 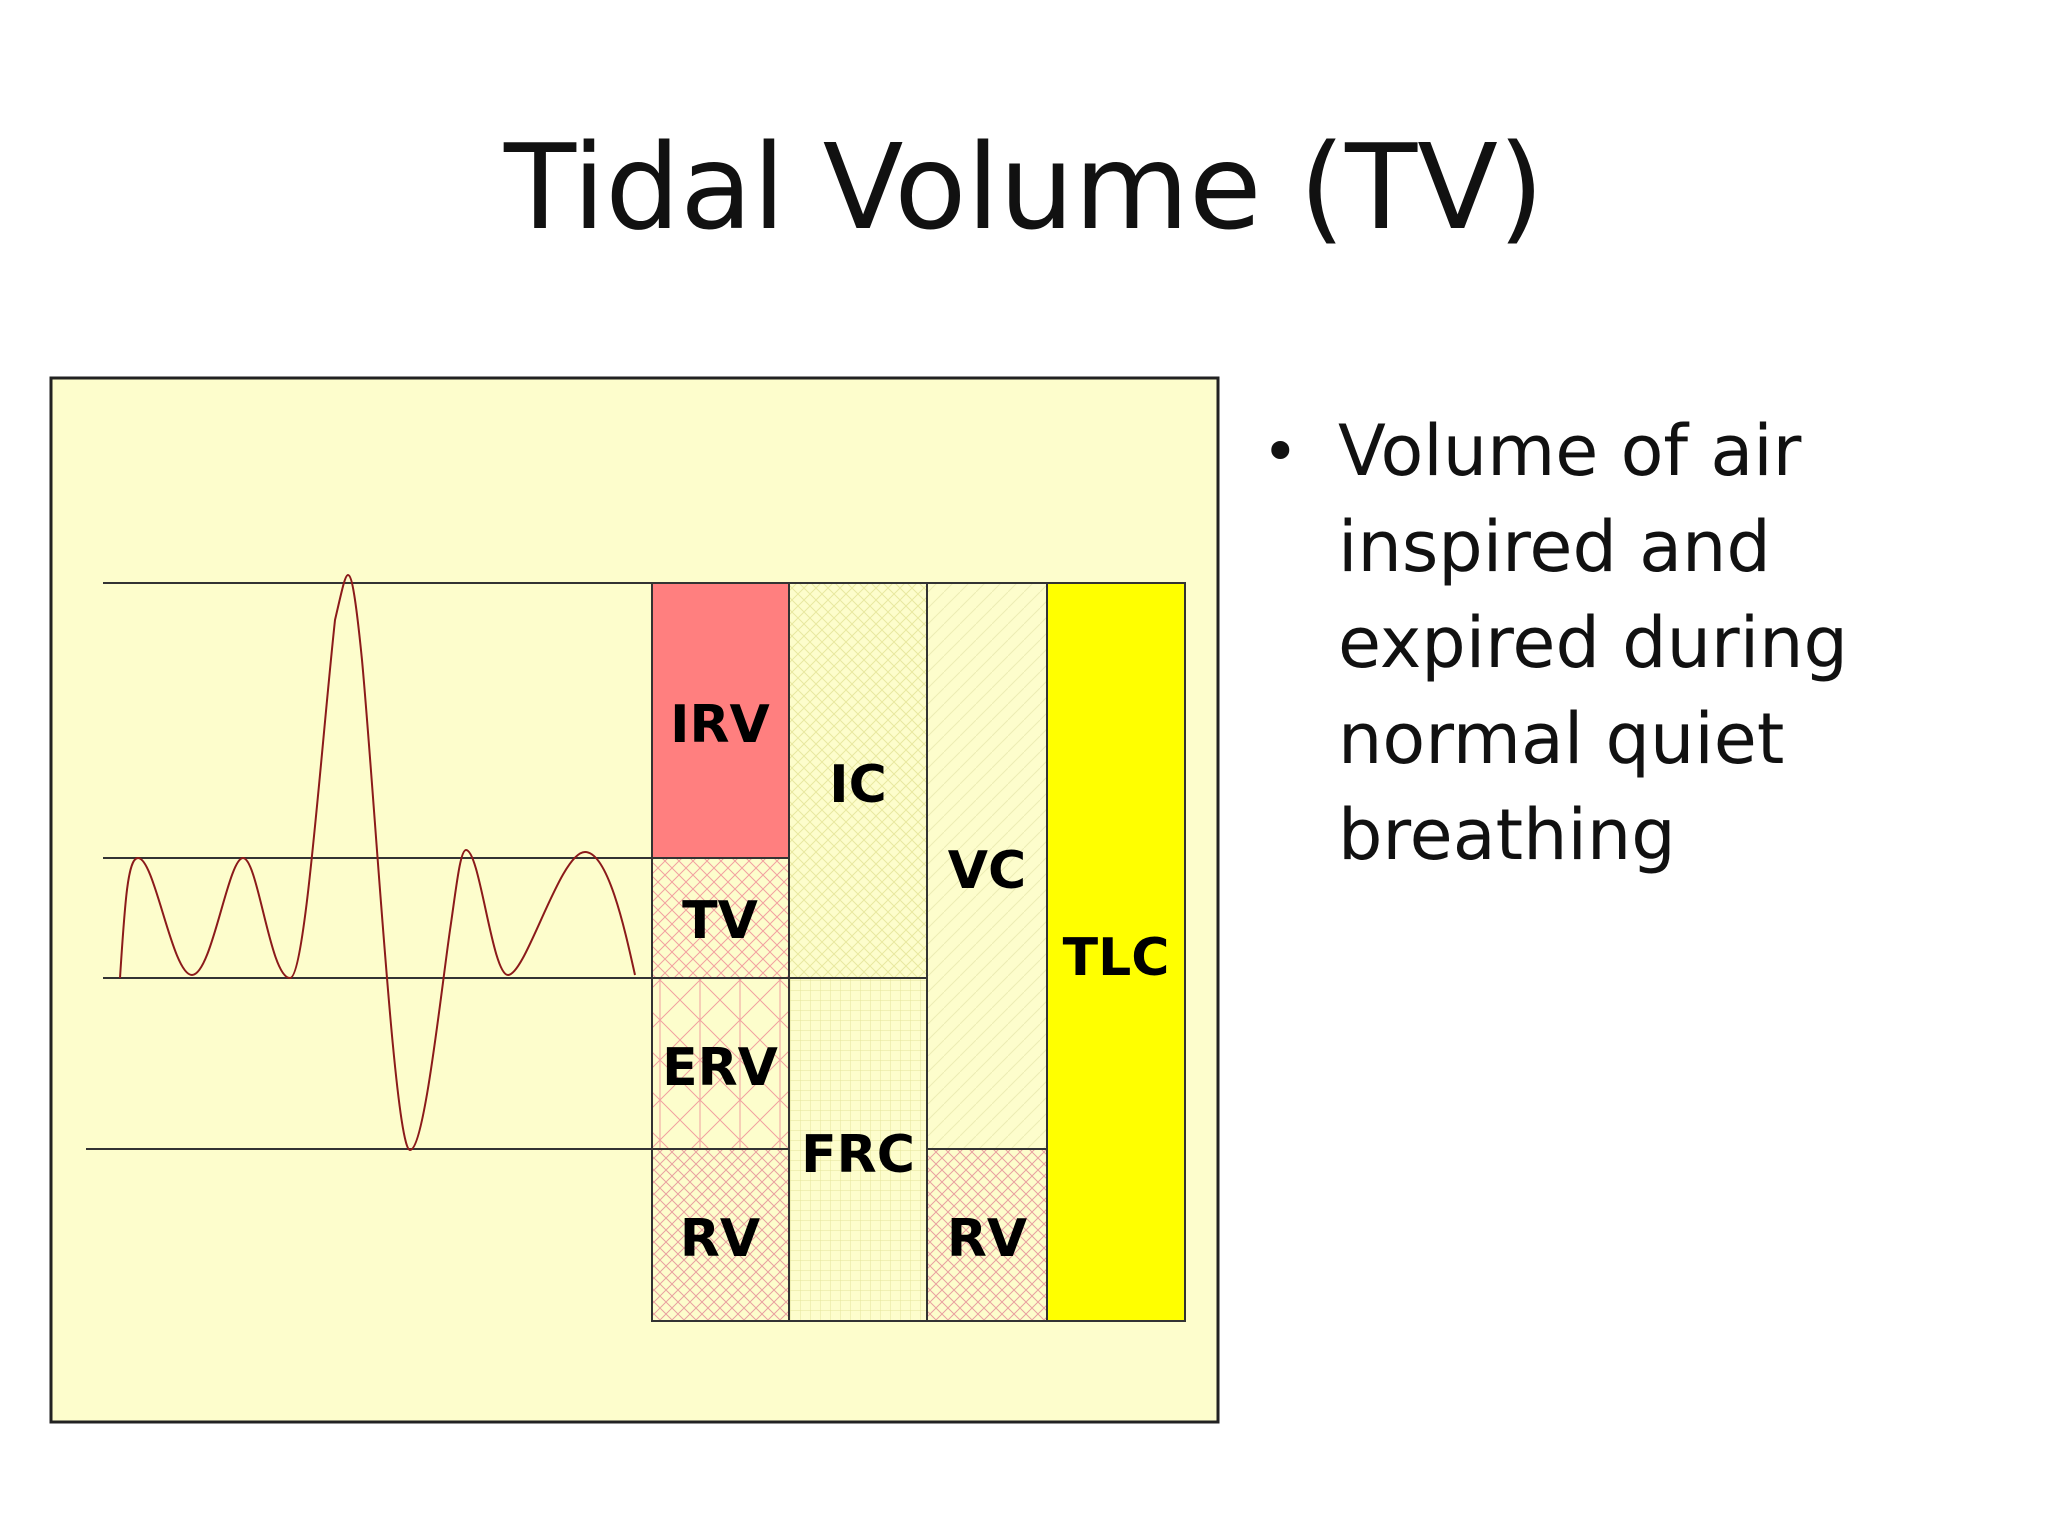 I want to click on rv-right-box, so click(x=987, y=1235).